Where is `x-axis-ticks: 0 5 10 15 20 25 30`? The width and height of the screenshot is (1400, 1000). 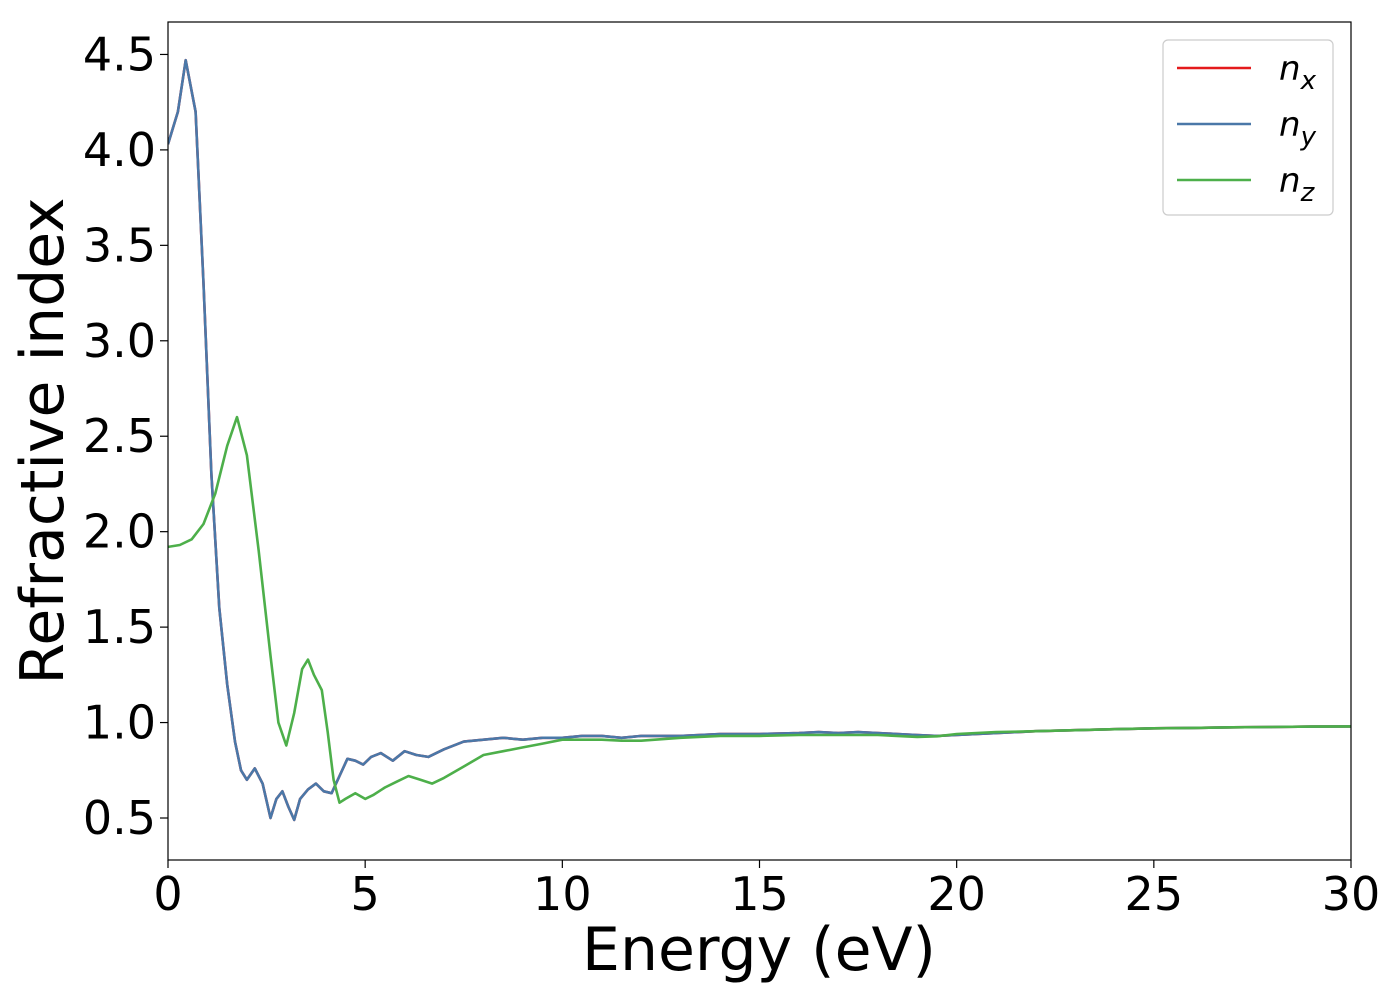 x-axis-ticks: 0 5 10 15 20 25 30 is located at coordinates (766, 890).